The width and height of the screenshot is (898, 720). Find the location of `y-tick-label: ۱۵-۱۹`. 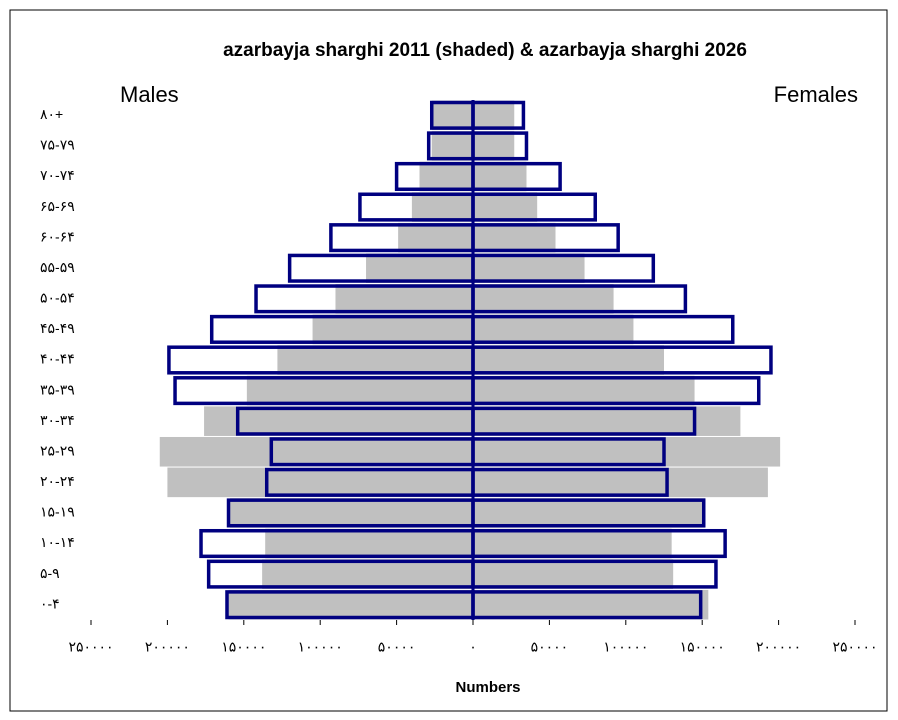

y-tick-label: ۱۵-۱۹ is located at coordinates (57, 512).